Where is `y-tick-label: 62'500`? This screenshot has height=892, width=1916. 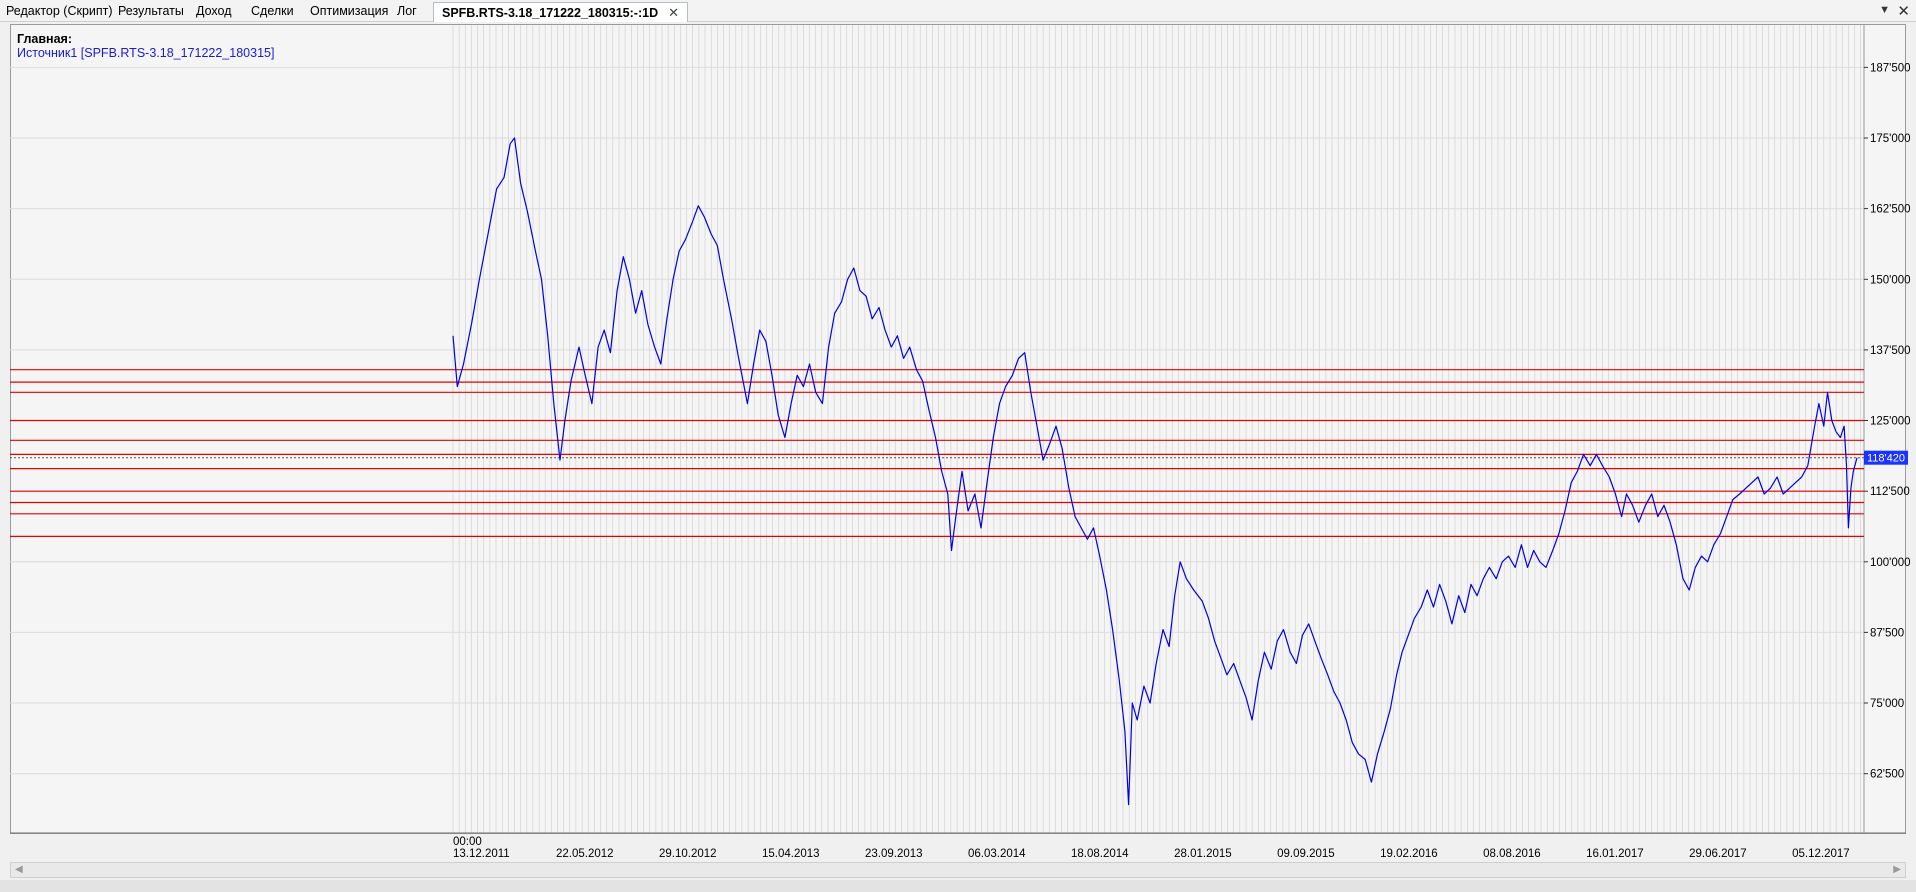 y-tick-label: 62'500 is located at coordinates (1887, 775).